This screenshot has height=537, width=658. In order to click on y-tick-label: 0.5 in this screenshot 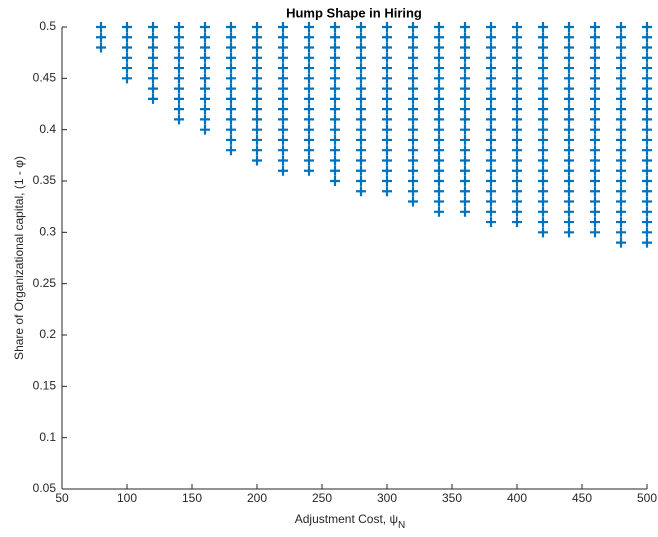, I will do `click(47, 26)`.